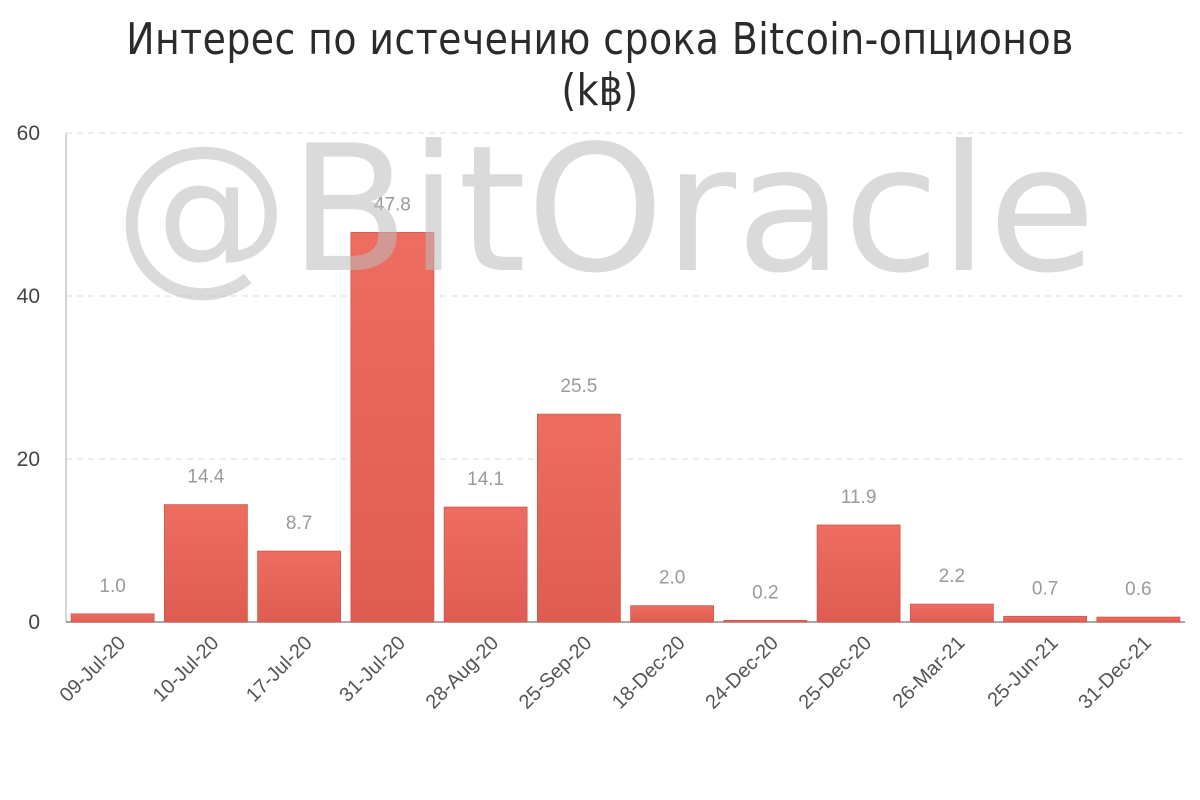 The height and width of the screenshot is (800, 1200). I want to click on y-tick-label: 40, so click(28, 296).